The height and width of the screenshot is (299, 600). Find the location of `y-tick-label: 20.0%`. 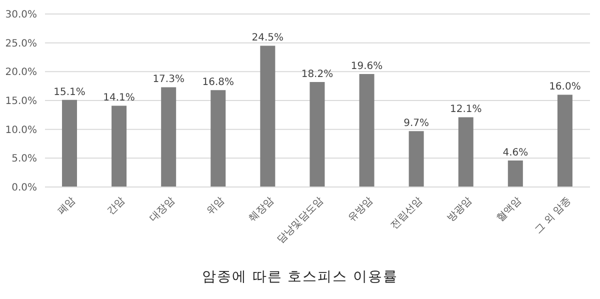

y-tick-label: 20.0% is located at coordinates (21, 72).